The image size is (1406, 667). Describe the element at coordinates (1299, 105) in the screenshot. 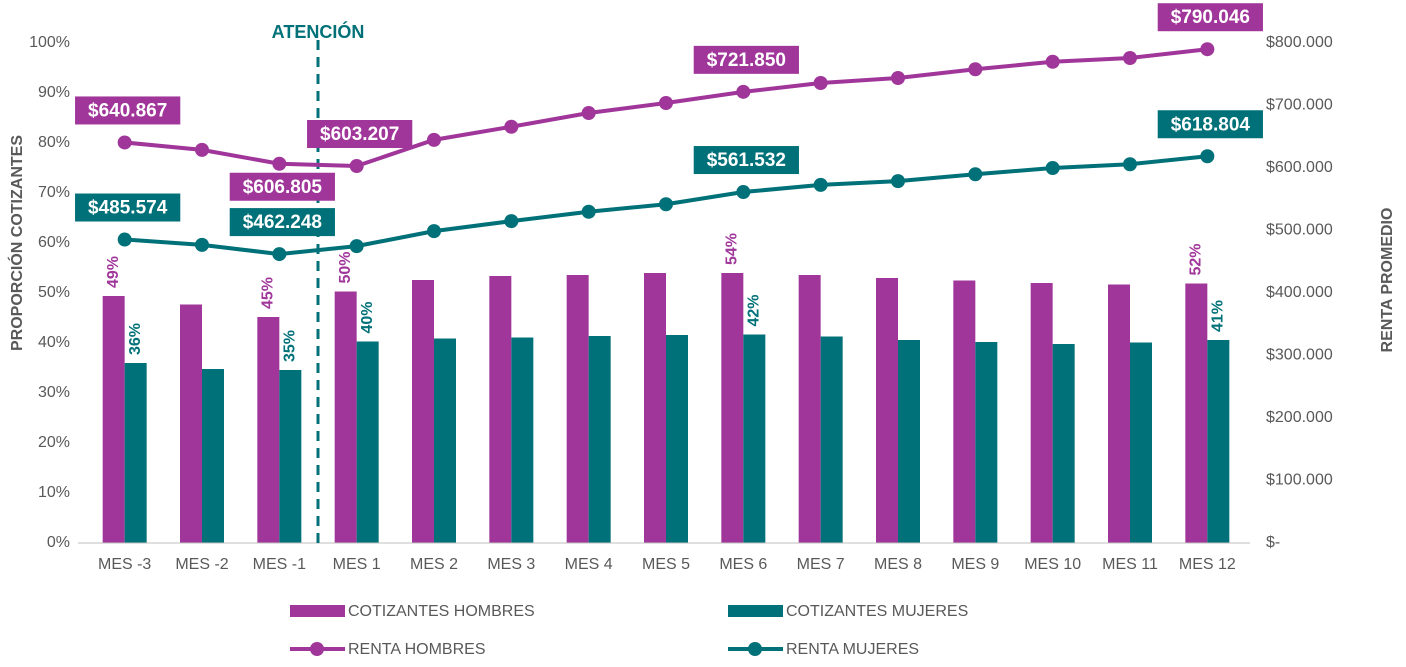

I see `y2-tick-label: $700.000` at that location.